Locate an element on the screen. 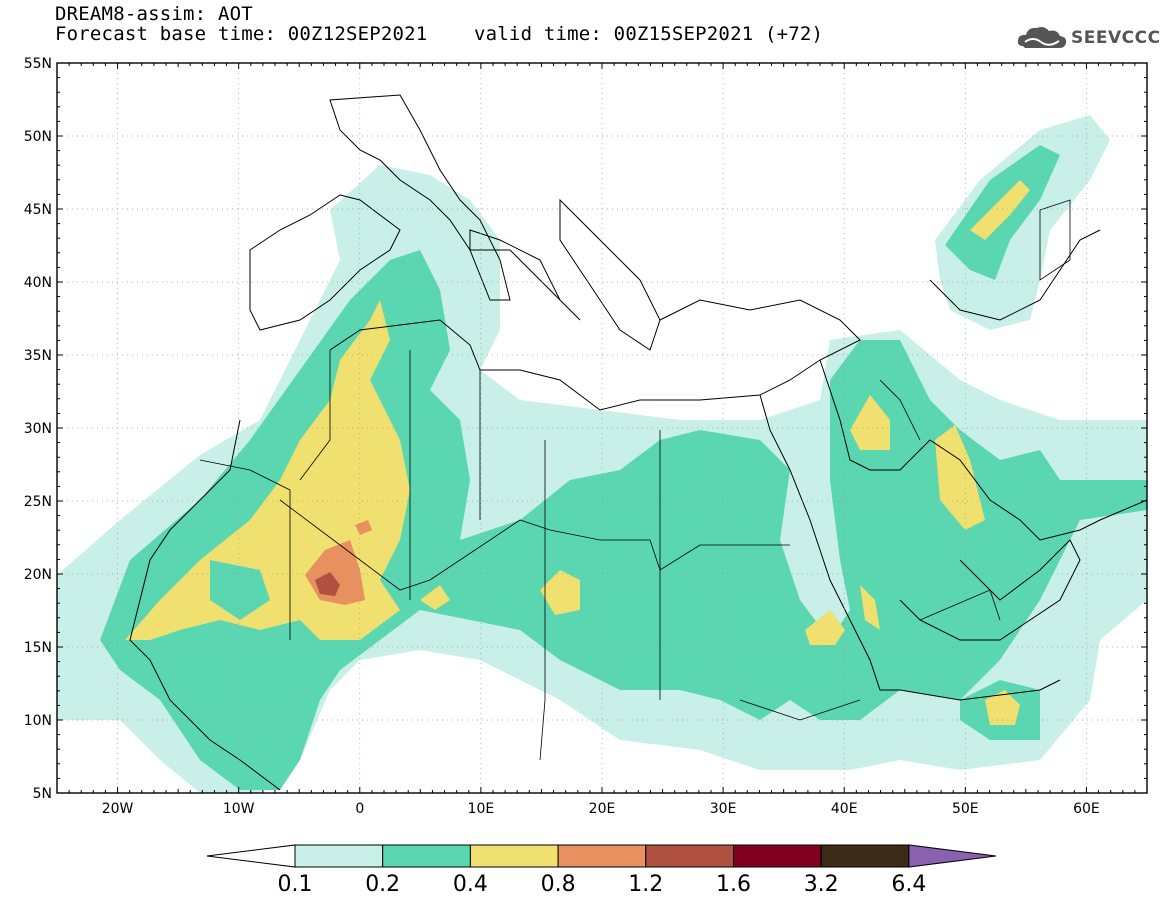 Image resolution: width=1165 pixels, height=905 pixels. colorbar-label: 0.1 is located at coordinates (295, 884).